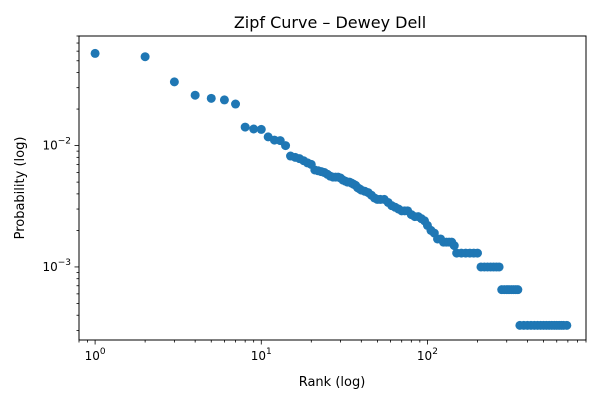  What do you see at coordinates (261, 355) in the screenshot?
I see `x-tick-label: 10¹` at bounding box center [261, 355].